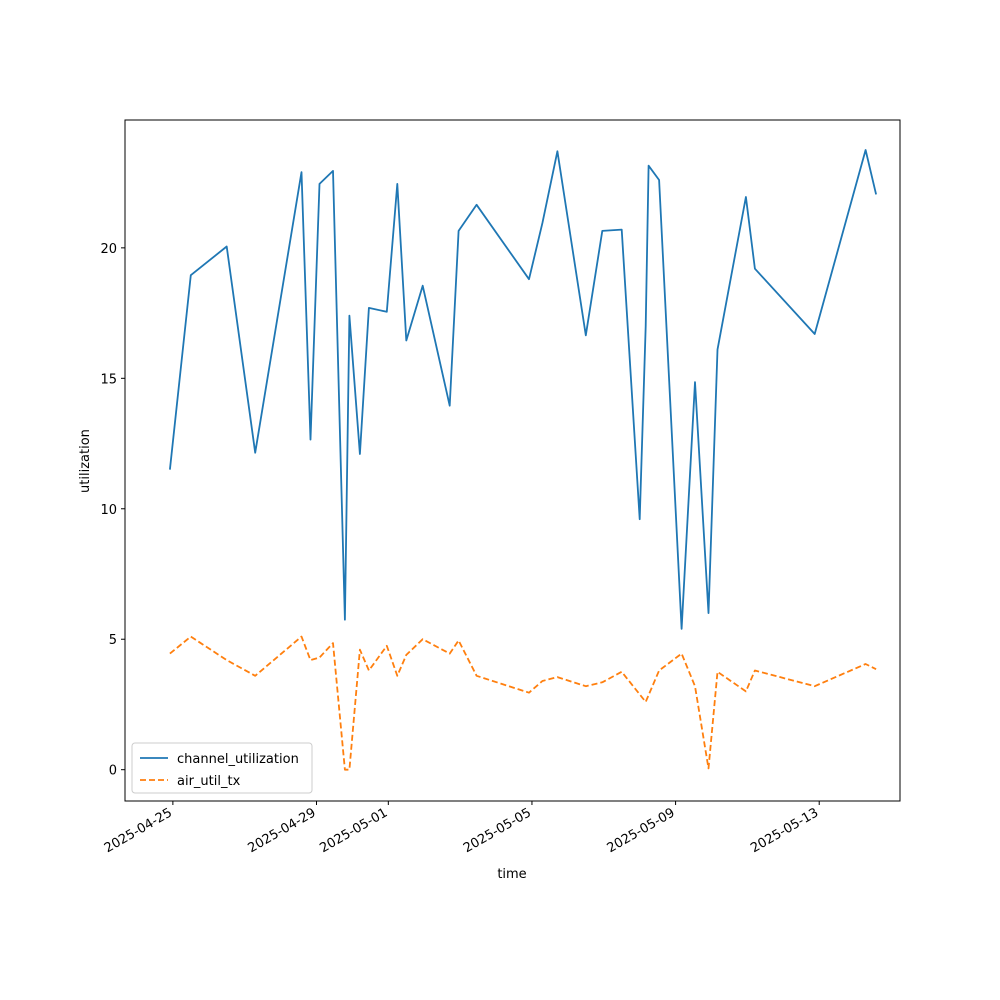  What do you see at coordinates (209, 781) in the screenshot?
I see `legend-label-air-util-tx: air_util_tx` at bounding box center [209, 781].